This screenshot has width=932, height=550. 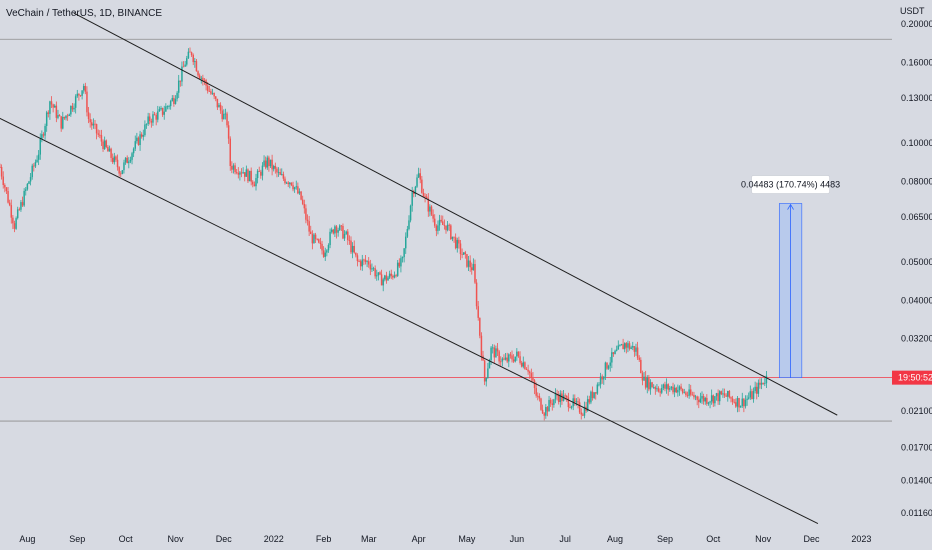 What do you see at coordinates (916, 98) in the screenshot?
I see `price-tick-label: 0.13000` at bounding box center [916, 98].